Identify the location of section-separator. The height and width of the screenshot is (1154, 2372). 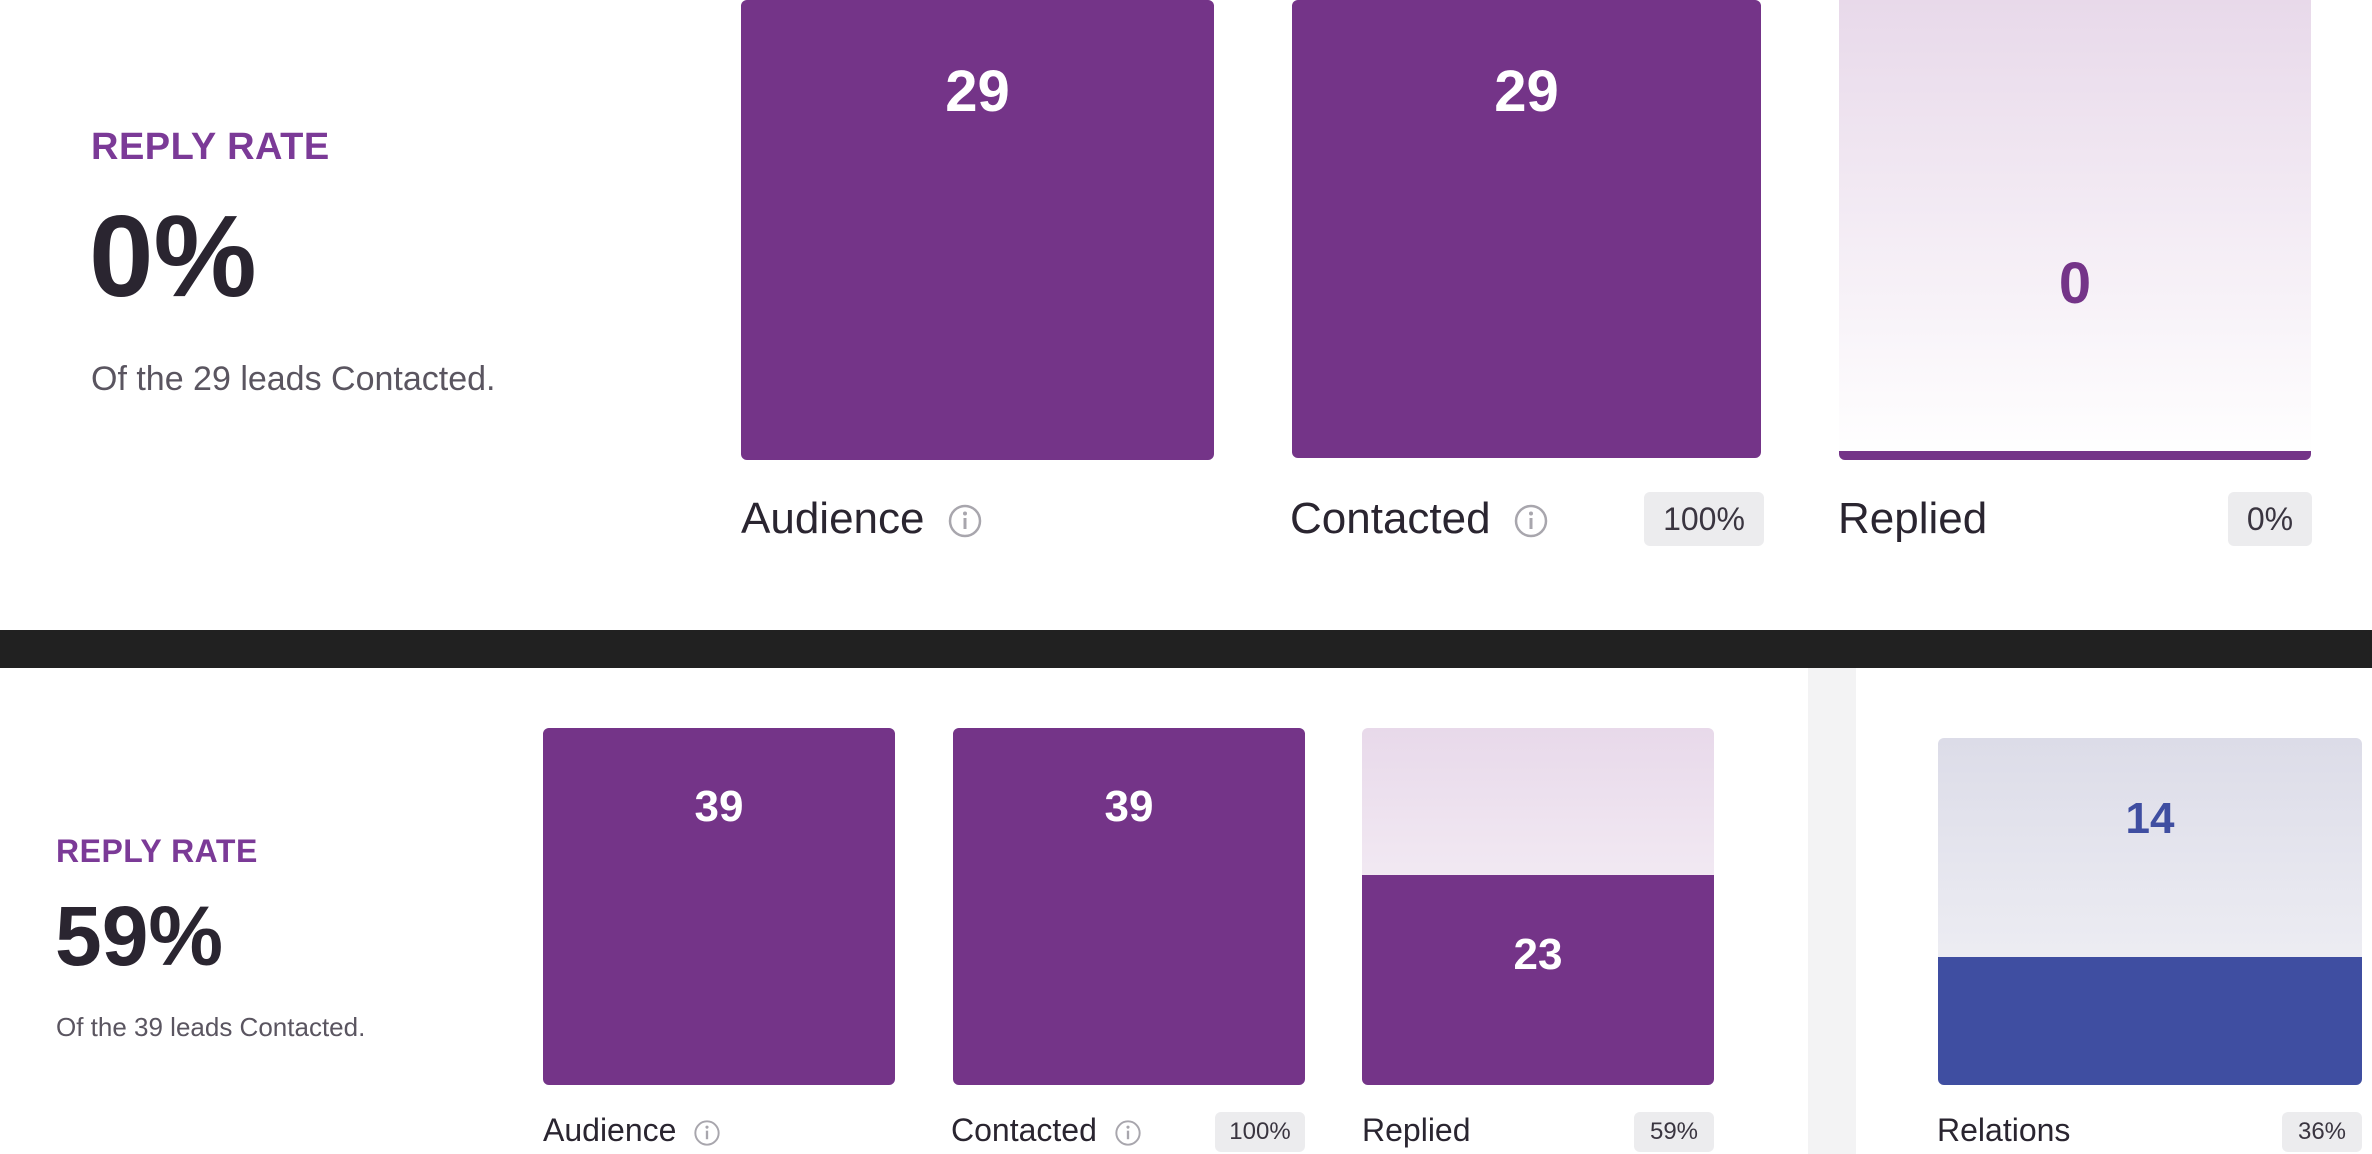
(1832, 911).